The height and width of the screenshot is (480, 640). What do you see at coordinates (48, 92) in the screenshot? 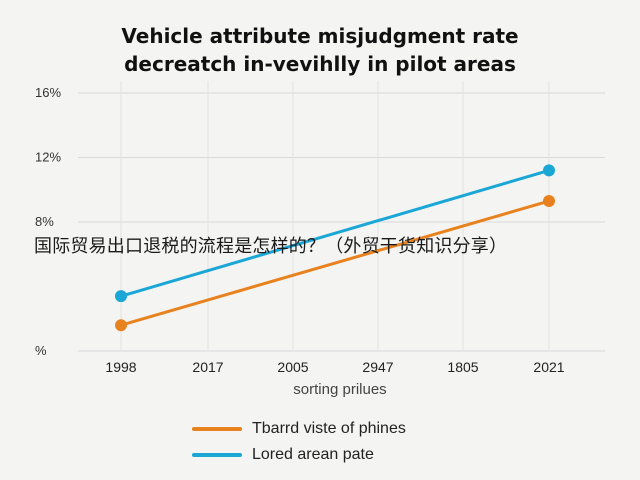
I see `y-tick-label: 16%` at bounding box center [48, 92].